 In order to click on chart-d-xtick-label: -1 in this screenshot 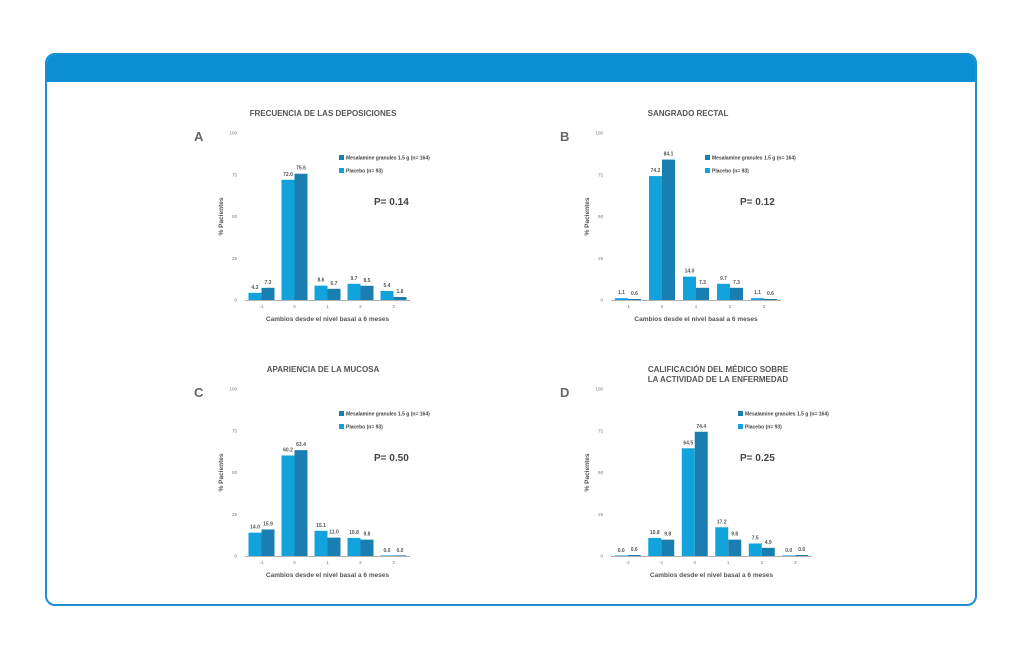, I will do `click(661, 562)`.